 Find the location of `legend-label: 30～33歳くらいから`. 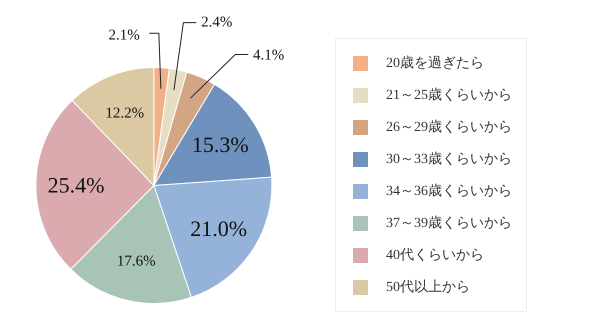

legend-label: 30～33歳くらいから is located at coordinates (449, 159).